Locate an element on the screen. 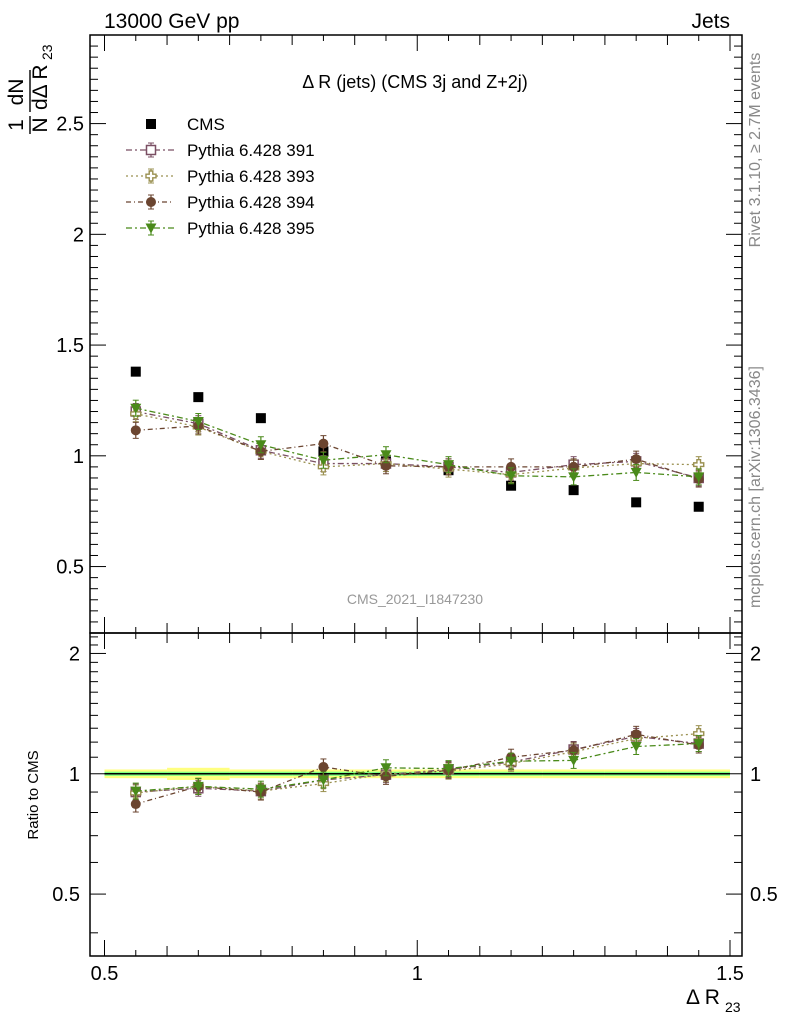 The width and height of the screenshot is (786, 1024). topic-label: Jets is located at coordinates (710, 21).